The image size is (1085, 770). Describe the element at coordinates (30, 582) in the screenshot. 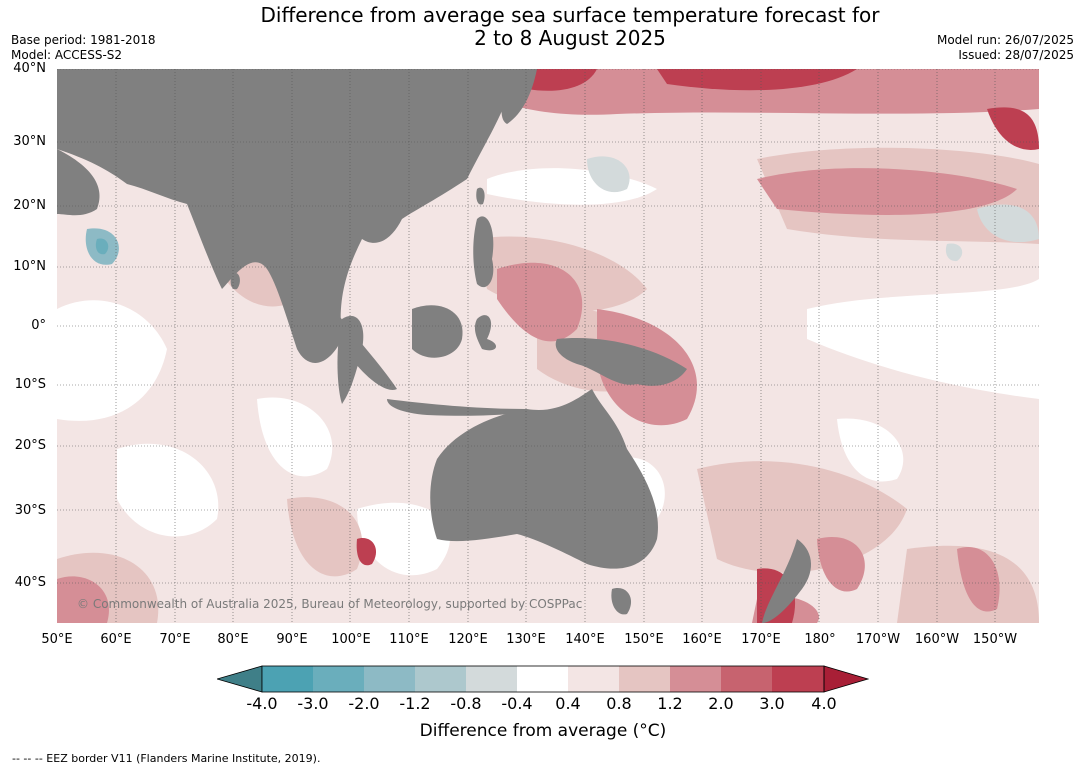

I see `lat-label: 40°S` at that location.